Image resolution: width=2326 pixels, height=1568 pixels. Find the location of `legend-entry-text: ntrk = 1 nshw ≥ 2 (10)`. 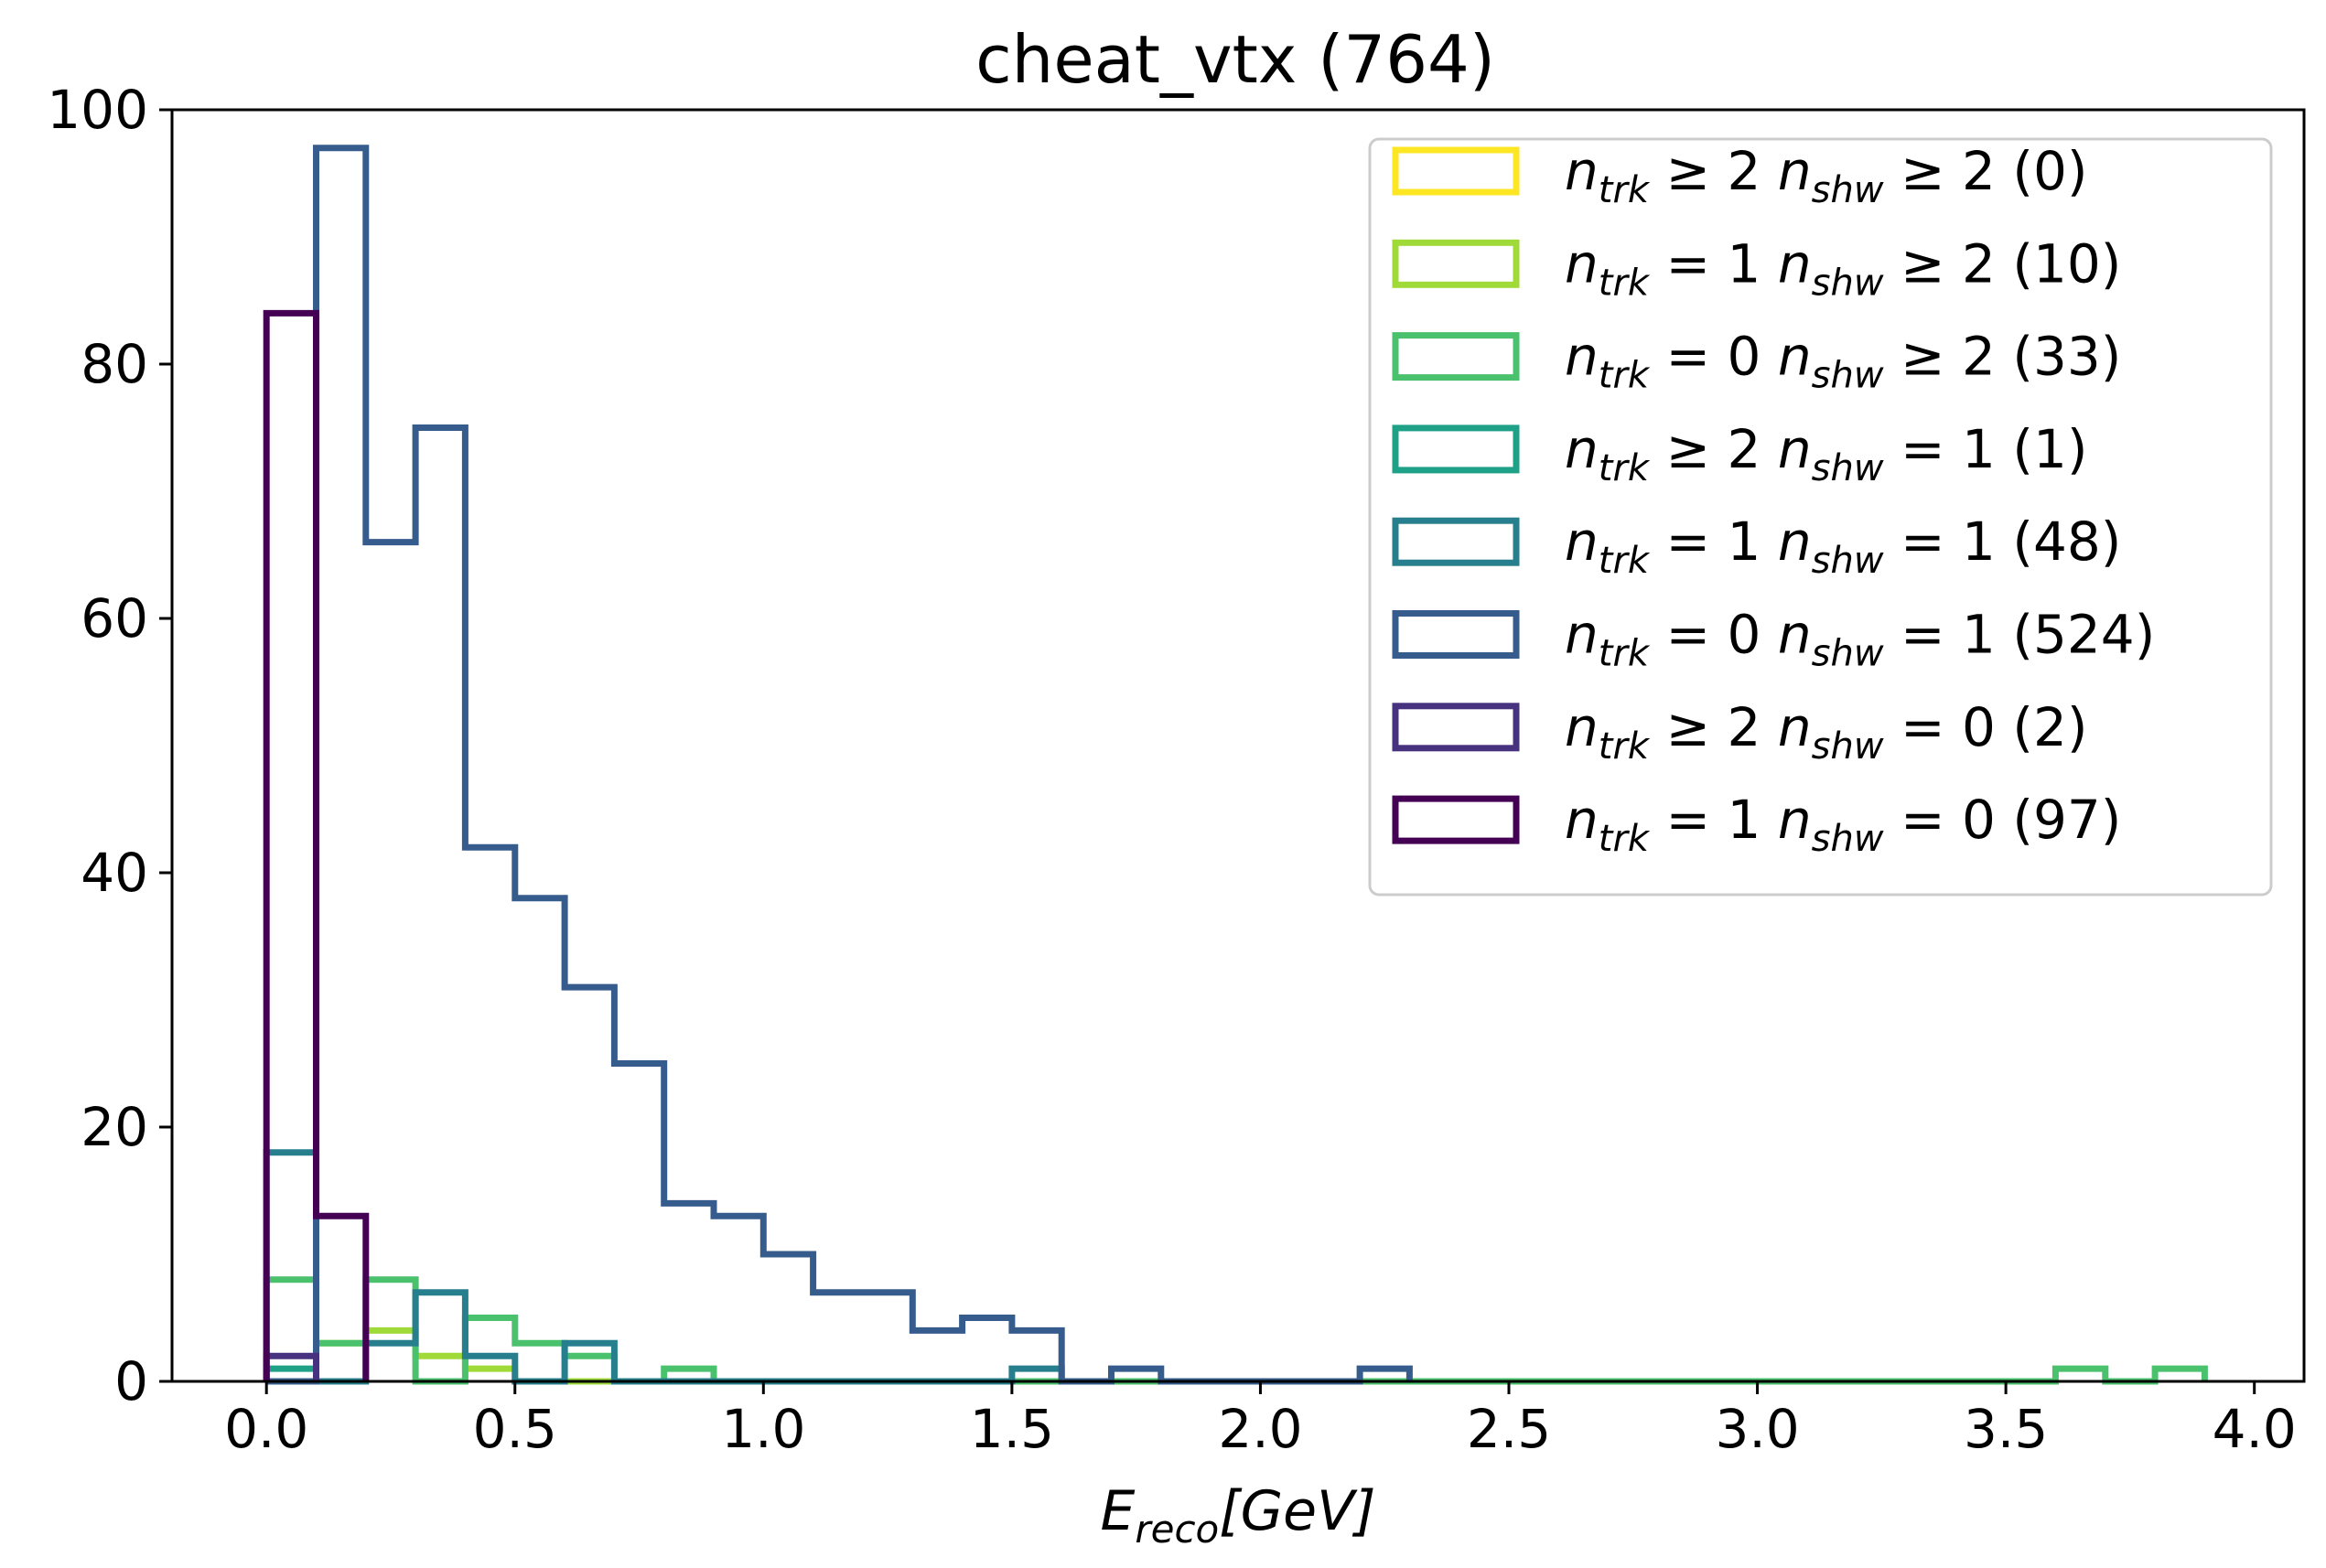

legend-entry-text: ntrk = 1 nshw ≥ 2 (10) is located at coordinates (1843, 268).